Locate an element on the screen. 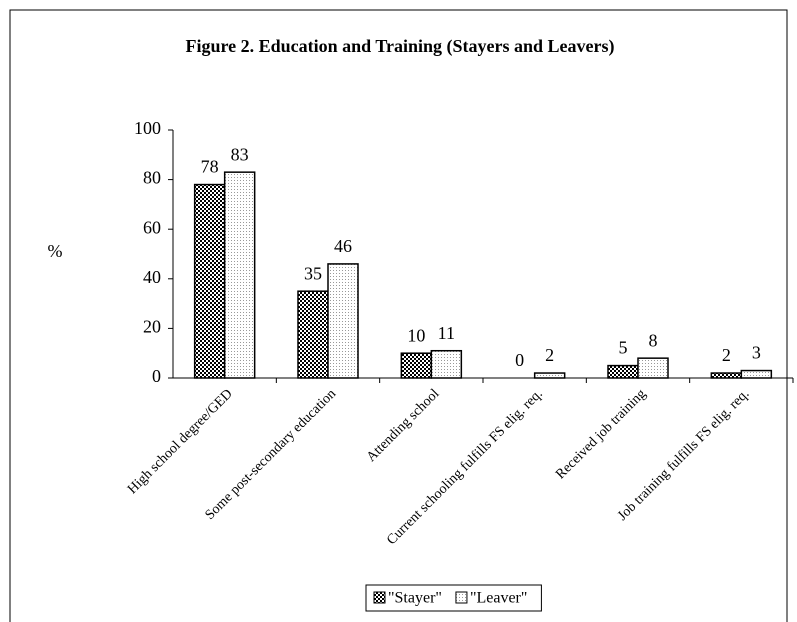  y-tick-label: 100 is located at coordinates (147, 128).